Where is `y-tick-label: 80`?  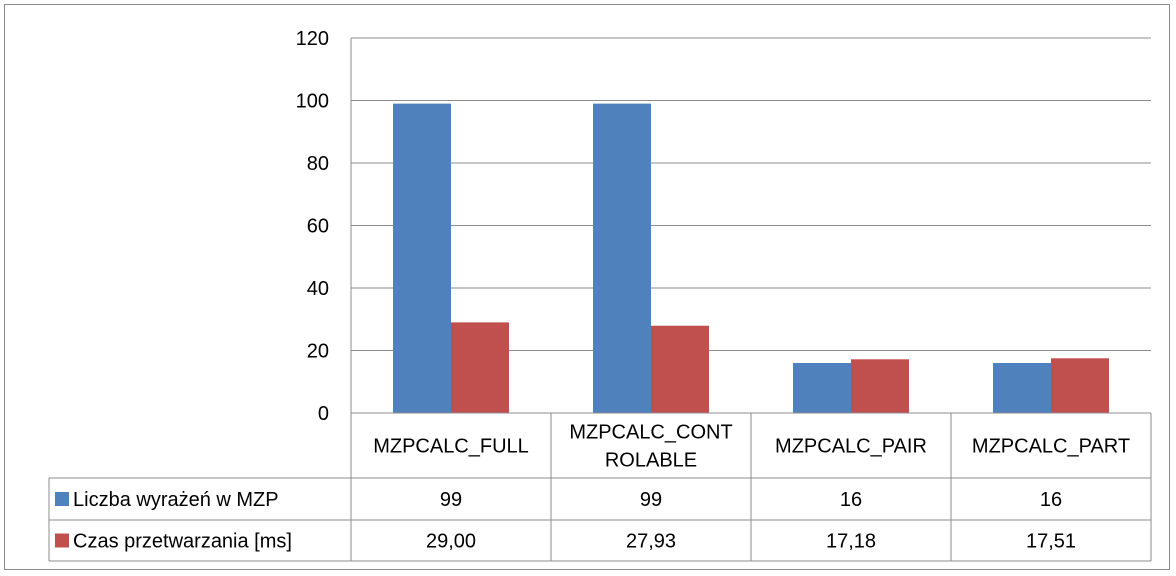
y-tick-label: 80 is located at coordinates (318, 164).